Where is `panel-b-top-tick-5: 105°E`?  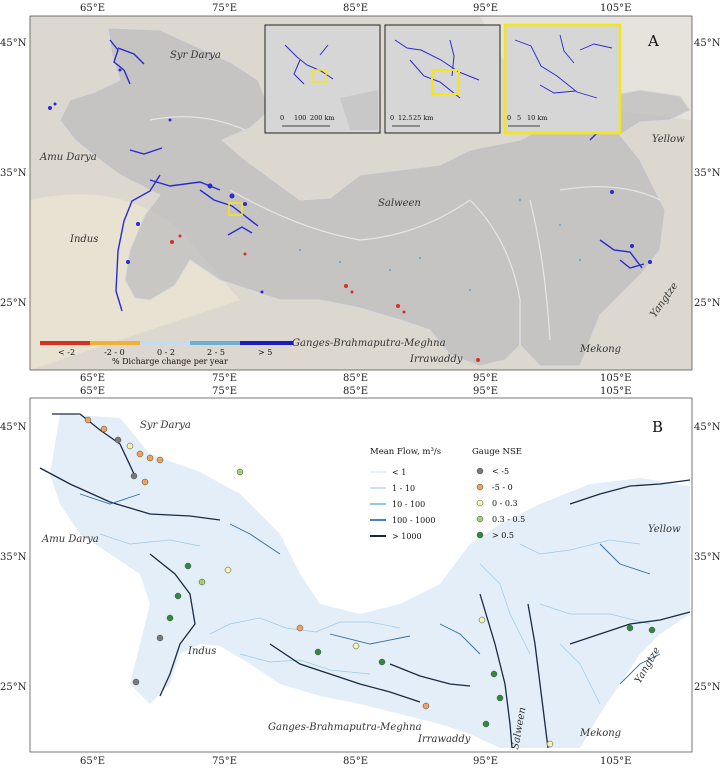 panel-b-top-tick-5: 105°E is located at coordinates (615, 391).